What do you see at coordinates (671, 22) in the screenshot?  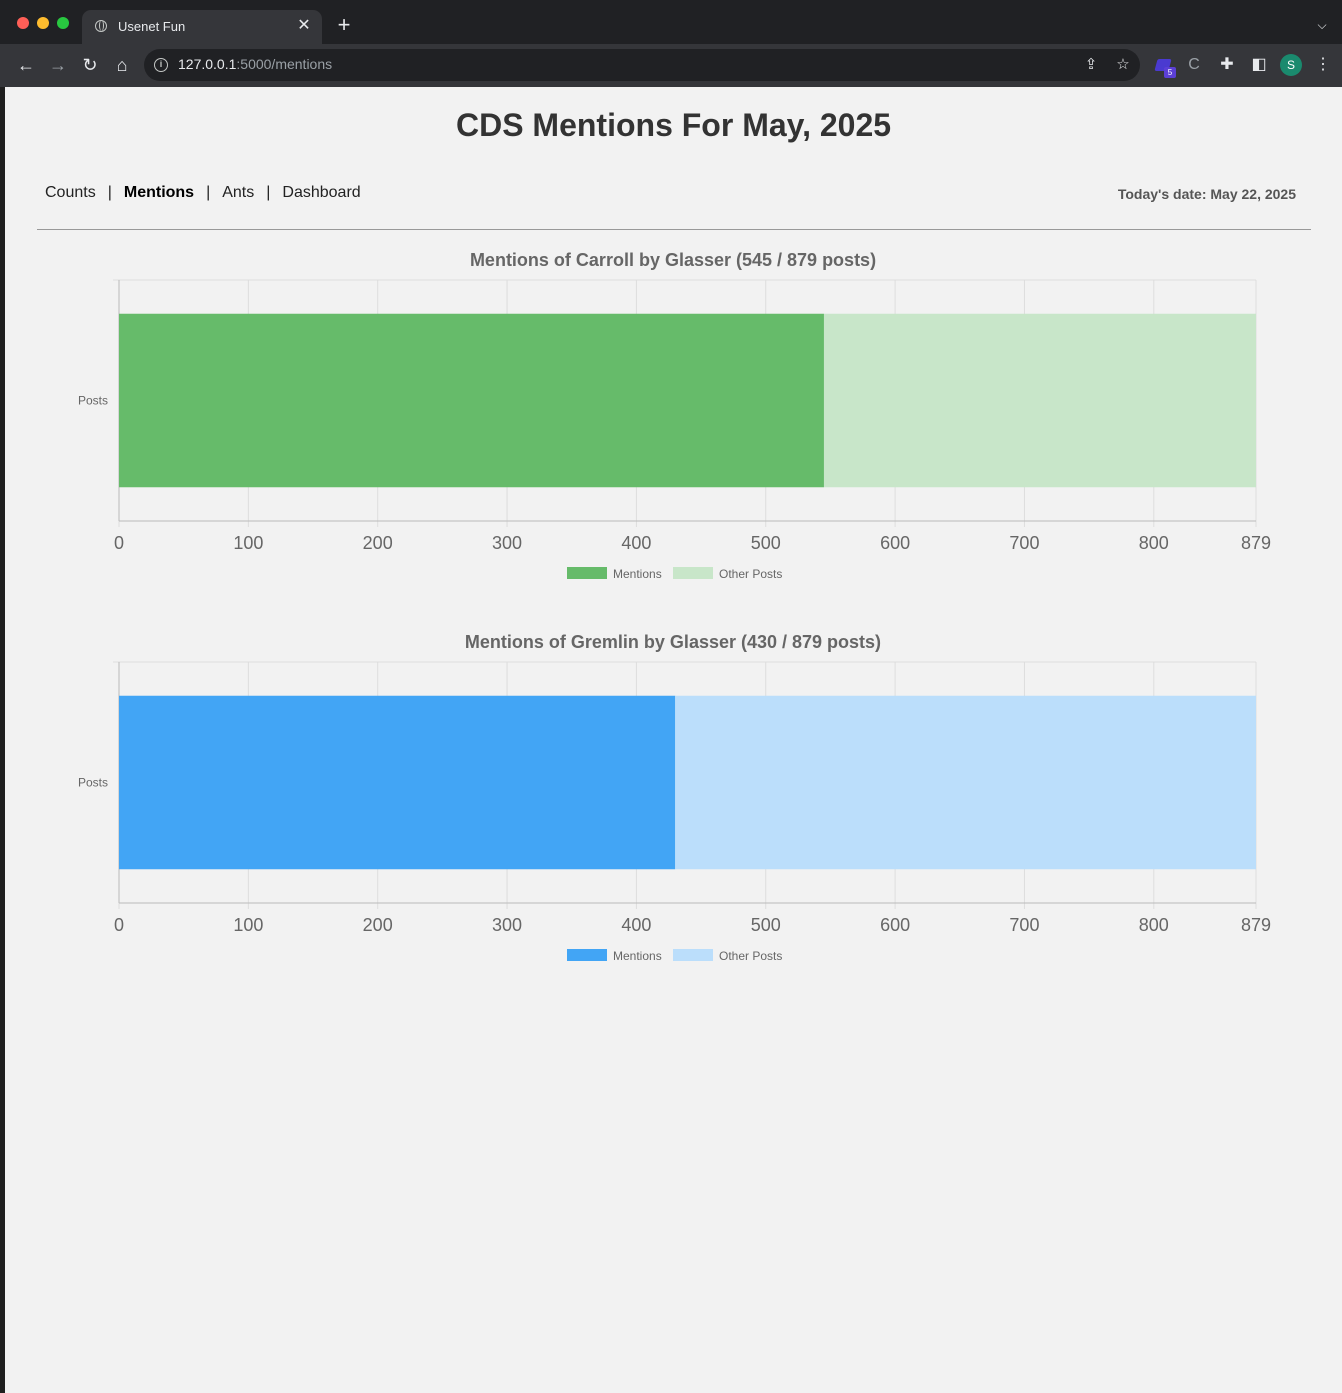 I see `tab-bar: Usenet Fun ✕ + ⌵` at bounding box center [671, 22].